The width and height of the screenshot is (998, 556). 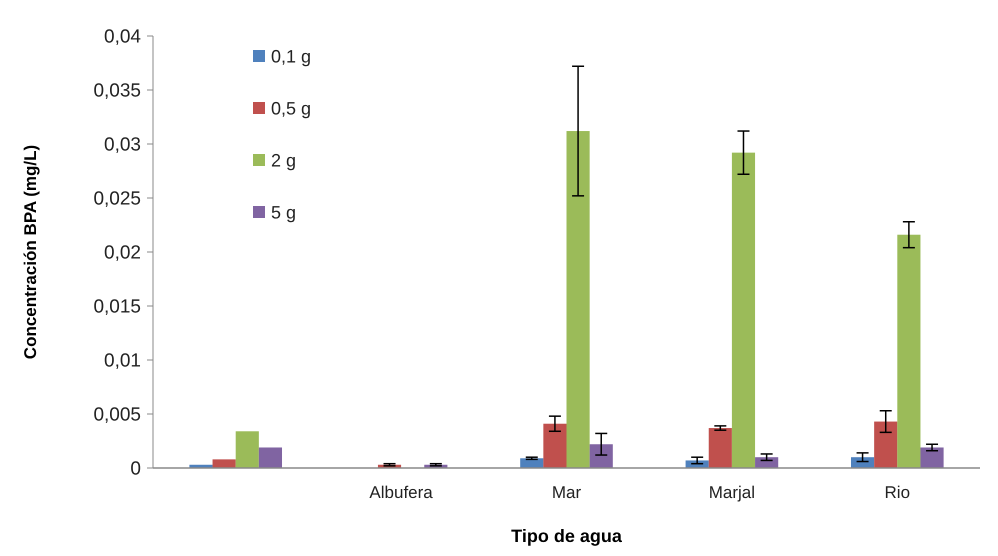 I want to click on y-tick-label: 0,03, so click(x=122, y=145).